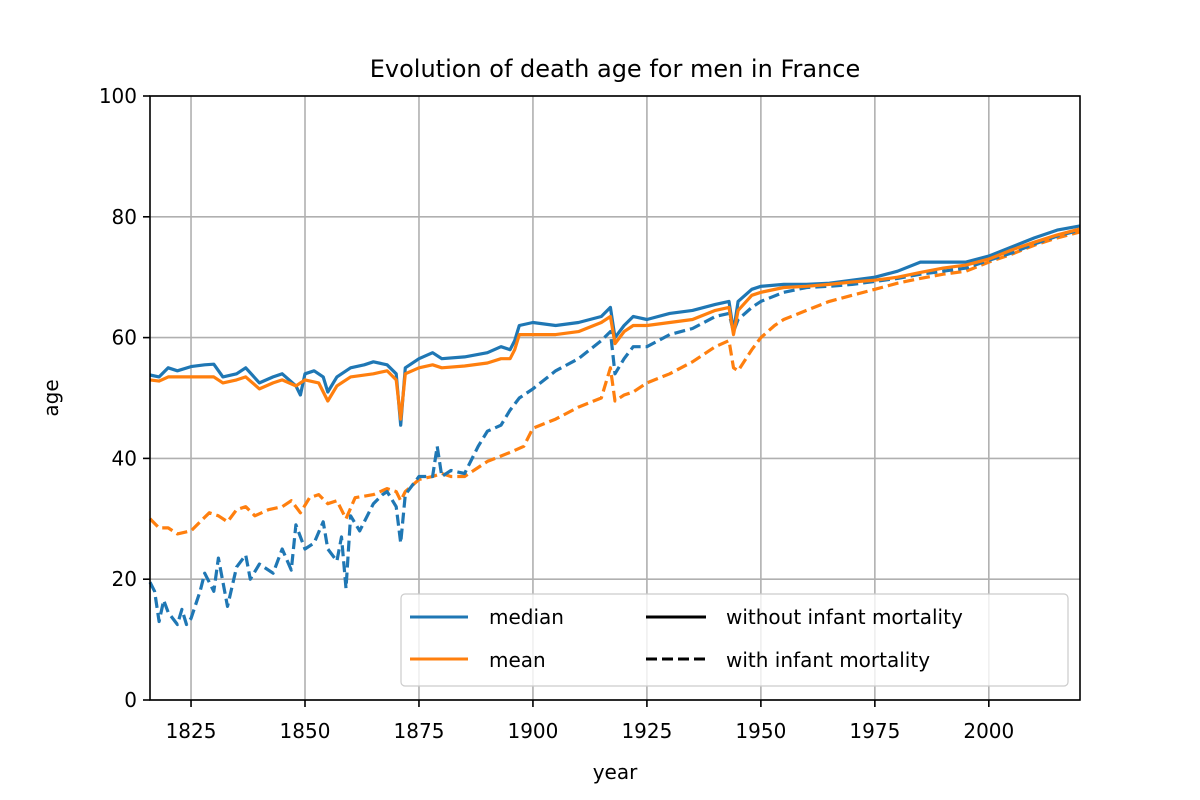 The height and width of the screenshot is (800, 1200). Describe the element at coordinates (124, 458) in the screenshot. I see `y-tick-label: 40` at that location.